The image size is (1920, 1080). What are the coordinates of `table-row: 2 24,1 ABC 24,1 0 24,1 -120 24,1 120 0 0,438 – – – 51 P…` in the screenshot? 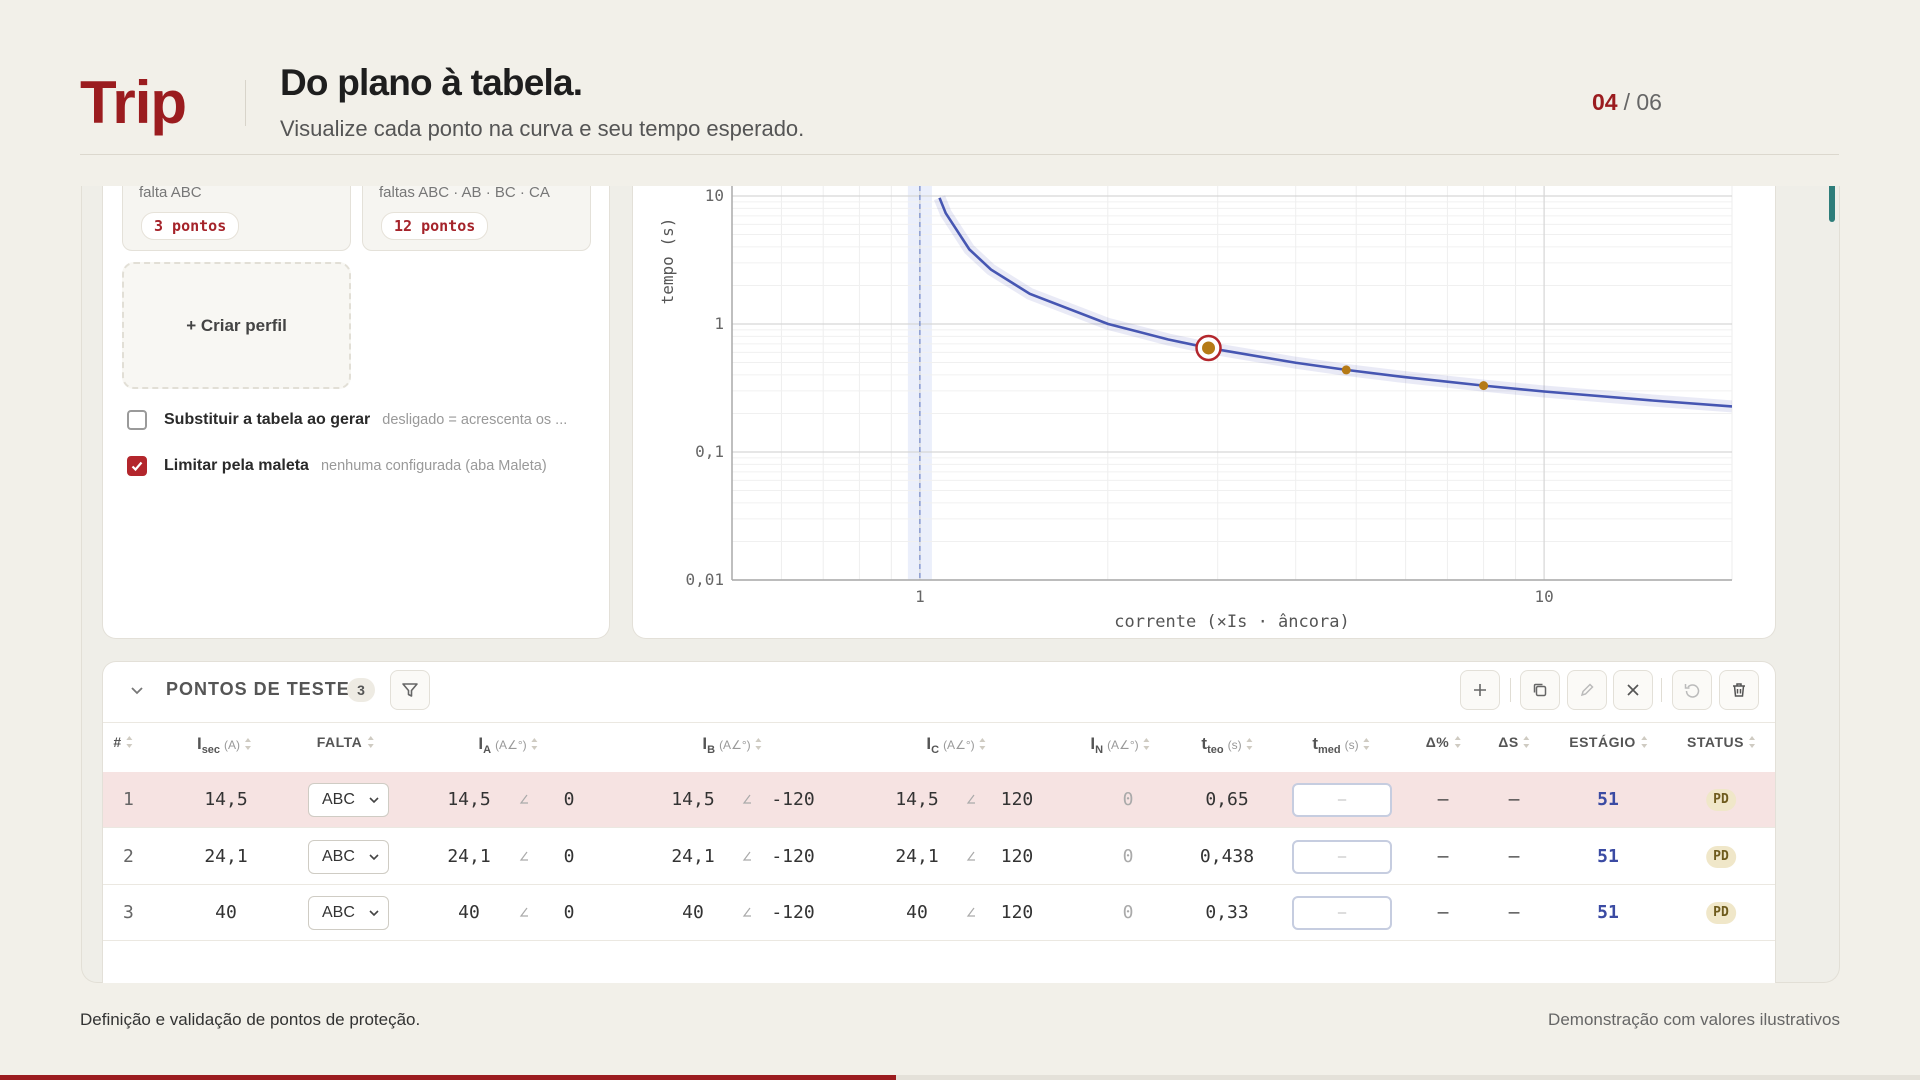 It's located at (939, 857).